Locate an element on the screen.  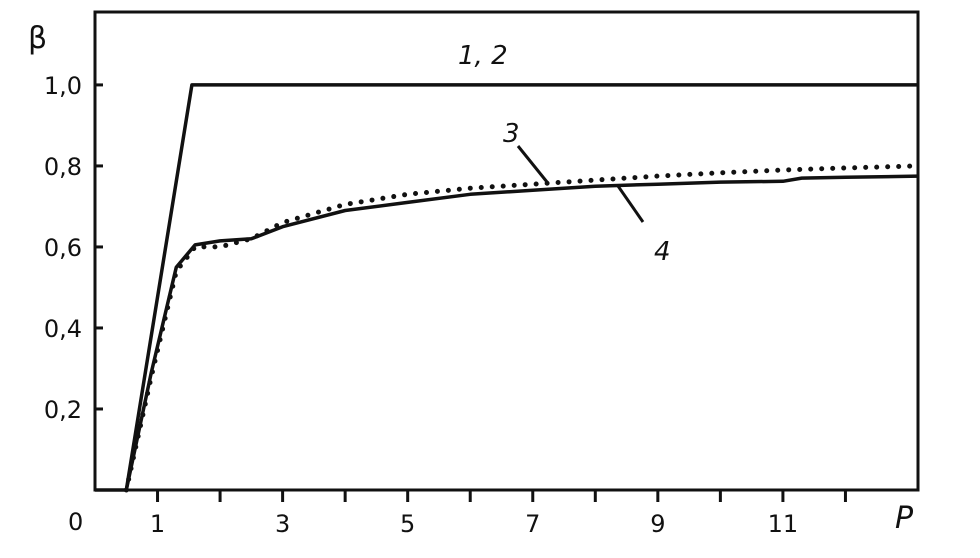
y-tick-label: 1,0 is located at coordinates (63, 86).